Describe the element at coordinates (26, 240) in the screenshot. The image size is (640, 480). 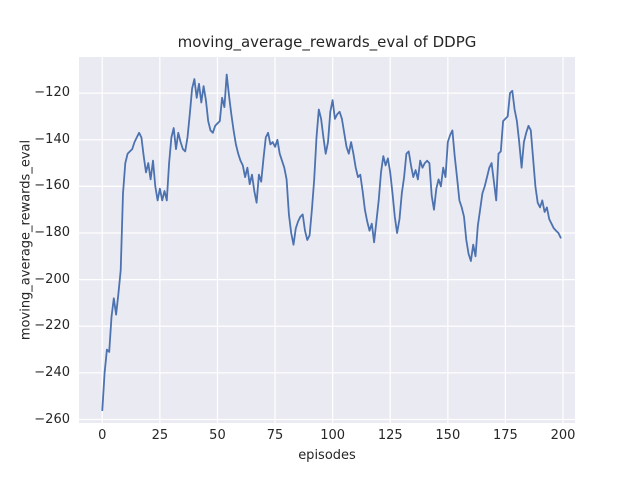
I see `y-axis-label: moving_average_rewards_eval` at that location.